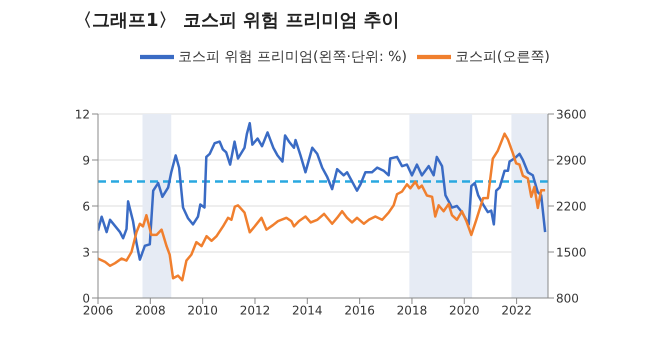 The image size is (650, 352). I want to click on legend-label: 코스피(오른쪽), so click(502, 56).